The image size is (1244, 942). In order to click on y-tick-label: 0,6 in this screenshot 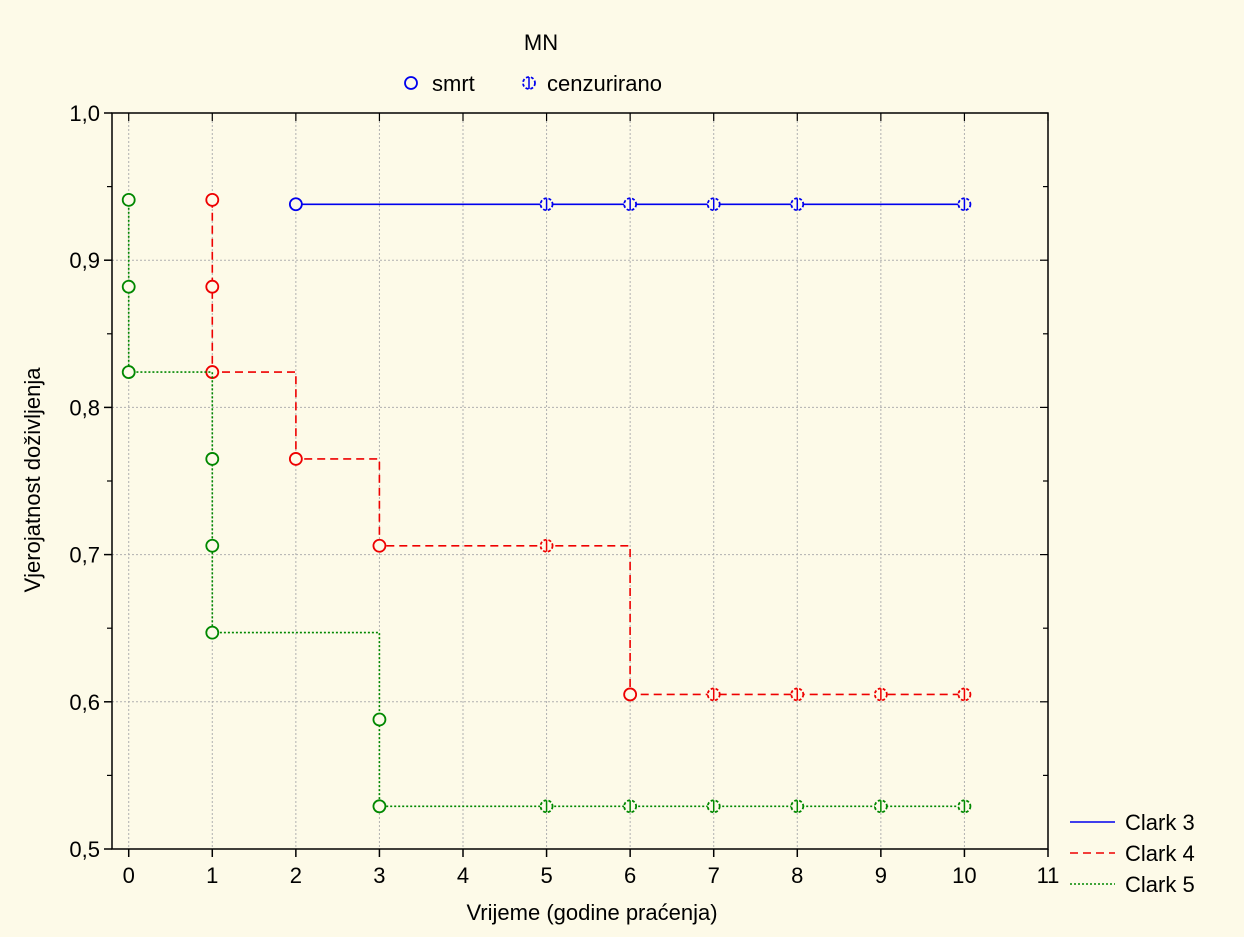, I will do `click(84, 702)`.